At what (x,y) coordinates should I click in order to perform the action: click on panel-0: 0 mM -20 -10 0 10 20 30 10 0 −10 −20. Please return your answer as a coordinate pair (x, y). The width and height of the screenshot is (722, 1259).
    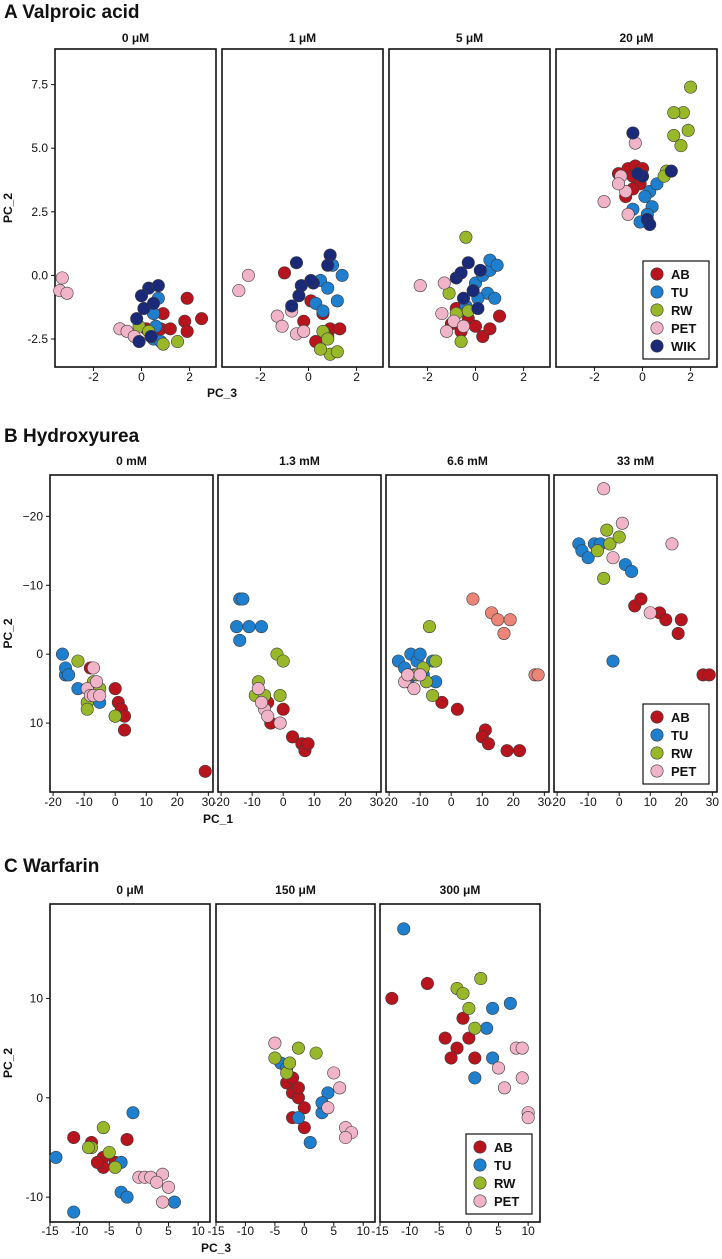
    Looking at the image, I should click on (119, 631).